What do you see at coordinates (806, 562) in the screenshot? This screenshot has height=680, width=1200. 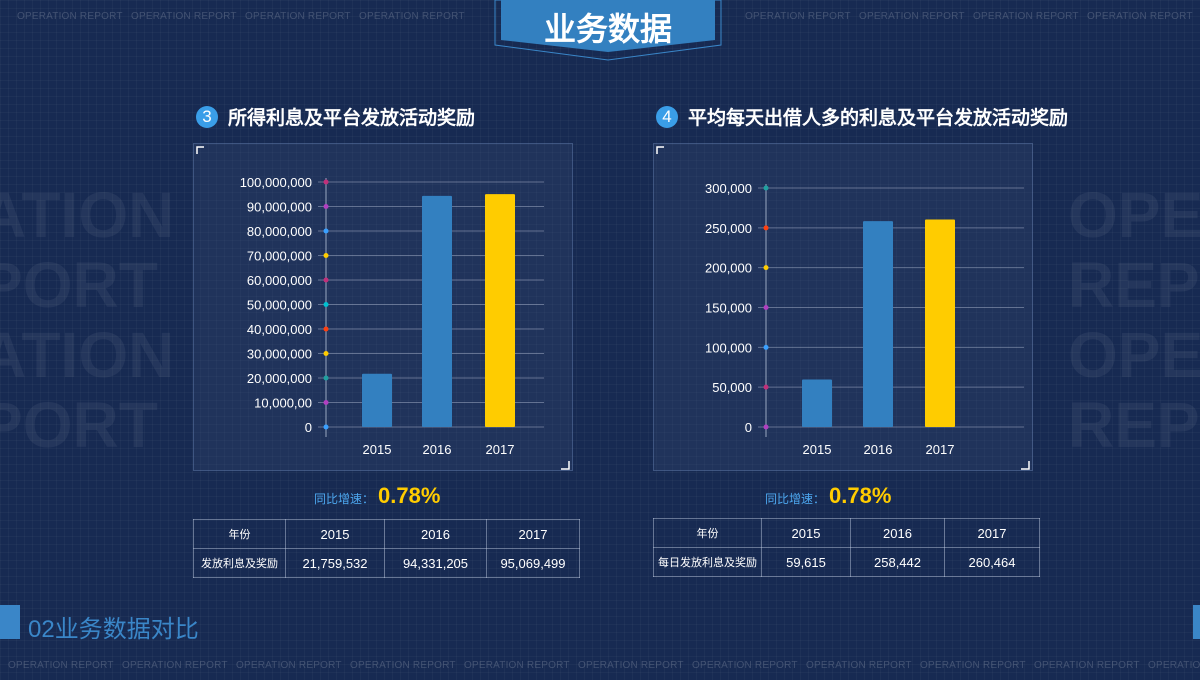 I see `table-cell: 59,615` at bounding box center [806, 562].